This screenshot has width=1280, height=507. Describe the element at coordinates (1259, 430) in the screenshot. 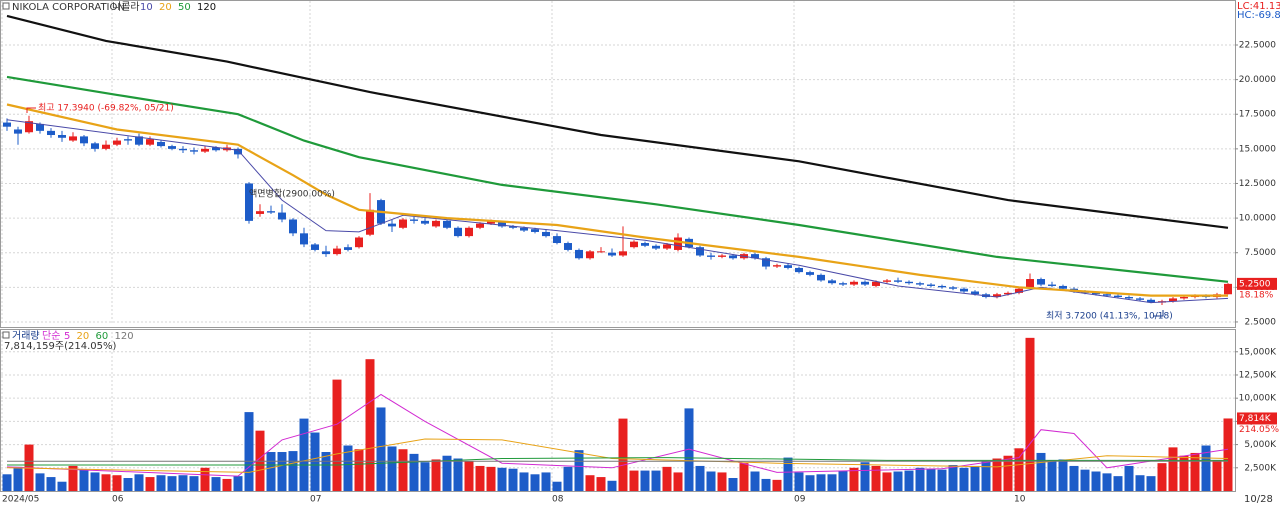

I see `last-volume-change: 214.05%` at that location.